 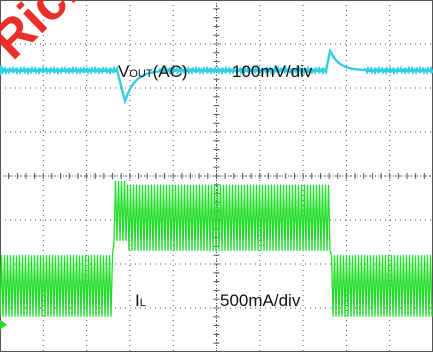 I want to click on il-channel-marker, so click(x=3, y=324).